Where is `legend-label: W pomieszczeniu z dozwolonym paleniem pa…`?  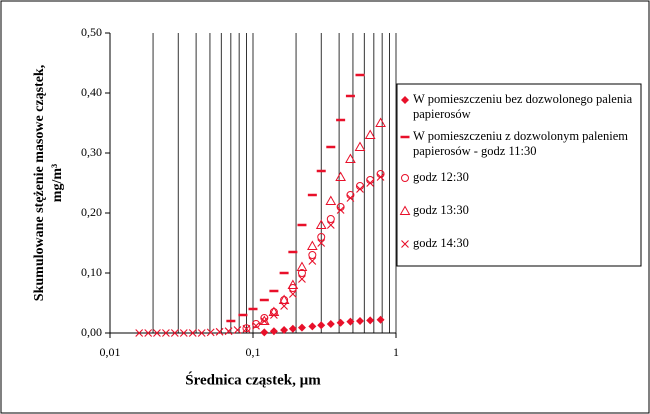
legend-label: W pomieszczeniu z dozwolonym paleniem pa… is located at coordinates (520, 143).